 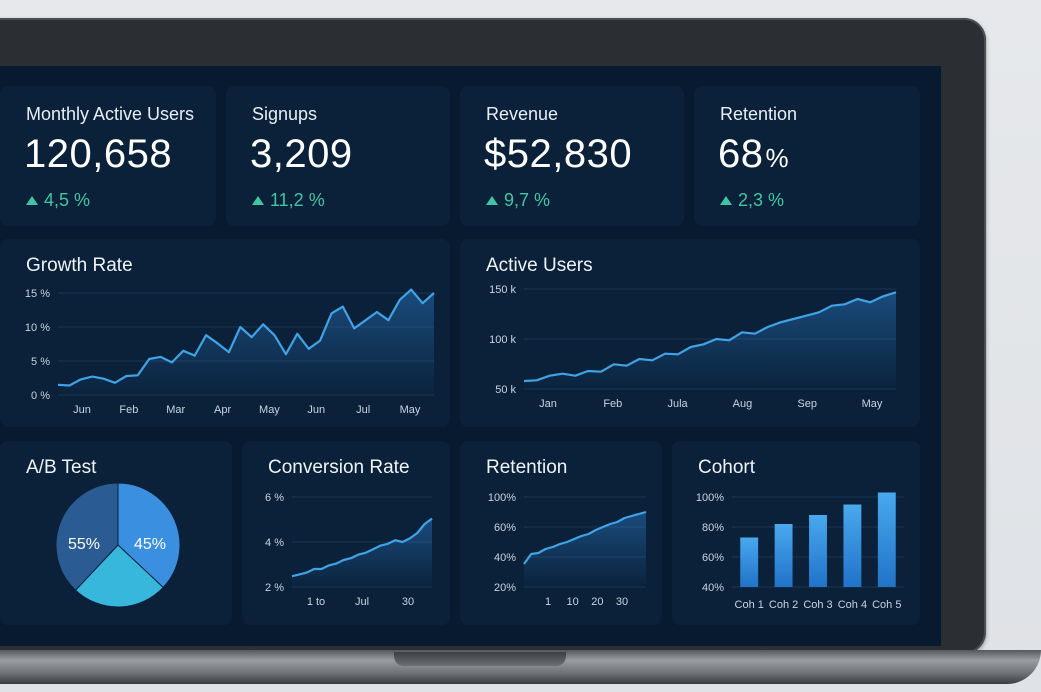 What do you see at coordinates (339, 467) in the screenshot?
I see `card-title: Conversion Rate` at bounding box center [339, 467].